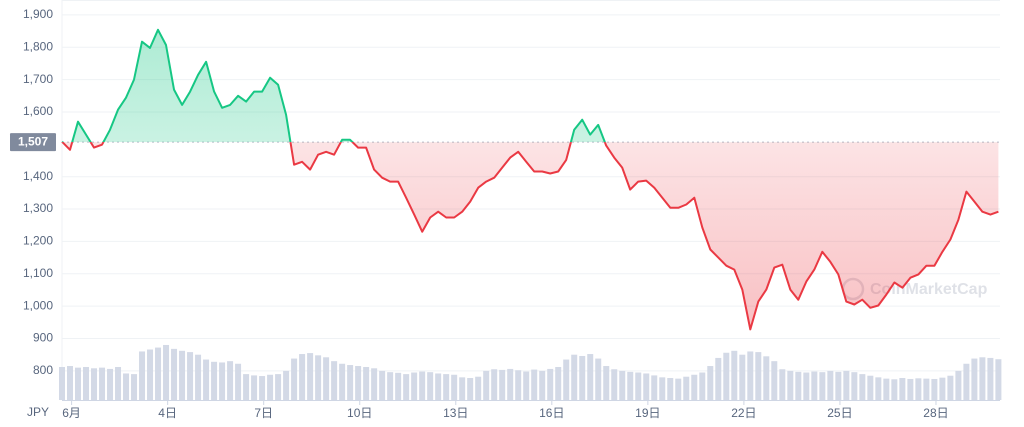  Describe the element at coordinates (647, 413) in the screenshot. I see `x-tick-label: 19日` at that location.